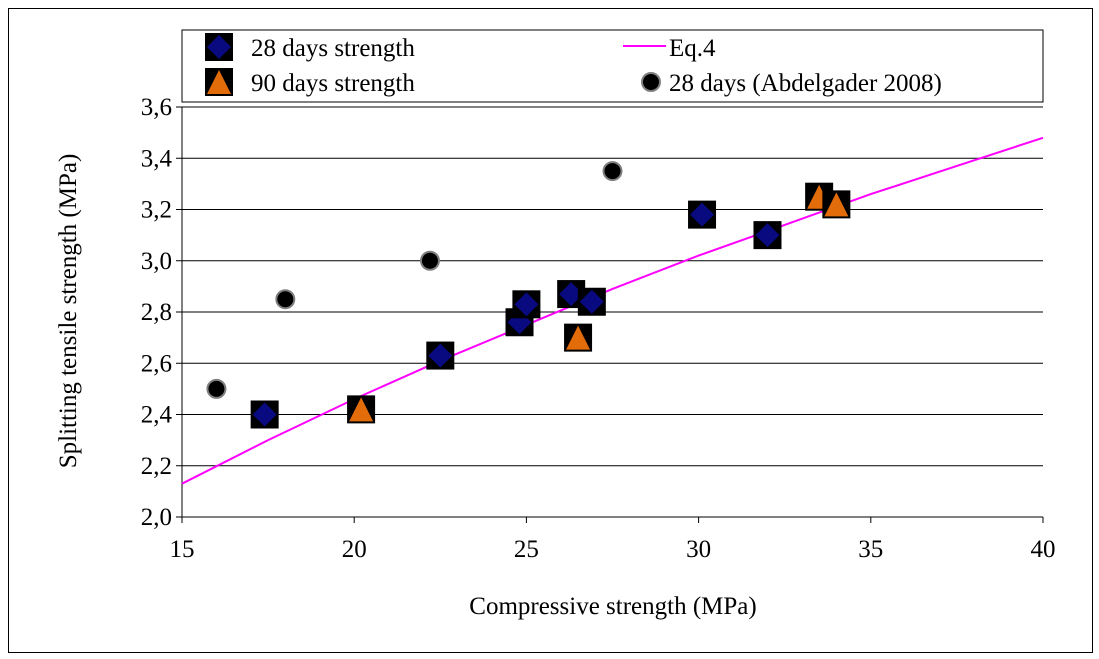 The image size is (1099, 659). Describe the element at coordinates (182, 549) in the screenshot. I see `x-tick-label: 15` at that location.